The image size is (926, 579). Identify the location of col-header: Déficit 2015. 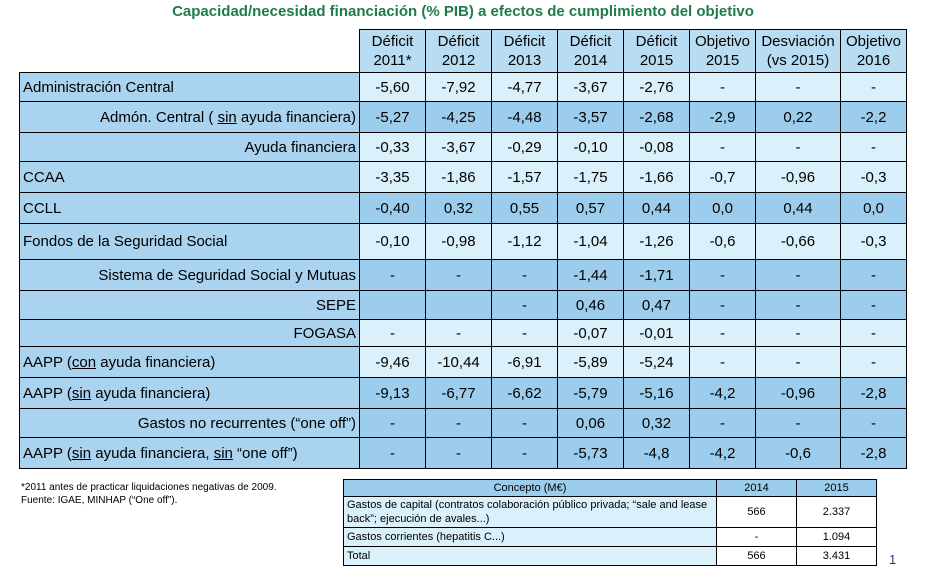
(656, 51).